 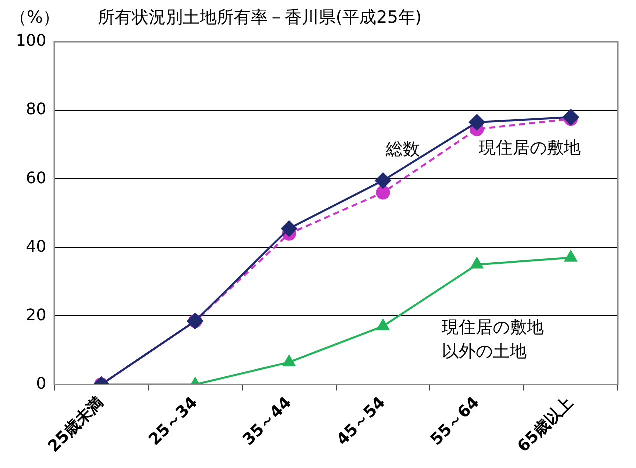 What do you see at coordinates (545, 424) in the screenshot?
I see `x-tick-label: 65歳以上` at bounding box center [545, 424].